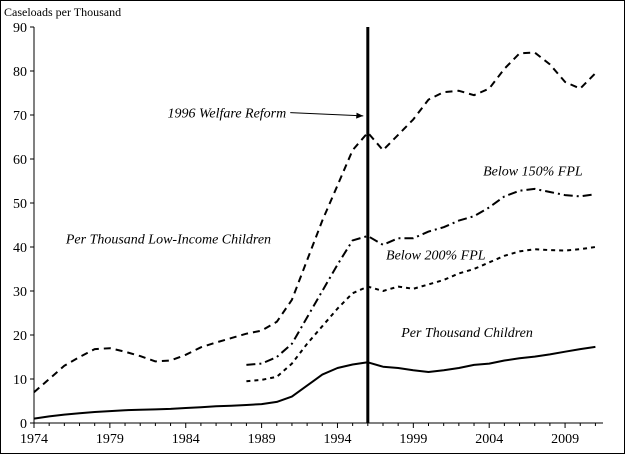 Image resolution: width=625 pixels, height=454 pixels. What do you see at coordinates (20, 292) in the screenshot?
I see `y-tick-label: 30` at bounding box center [20, 292].